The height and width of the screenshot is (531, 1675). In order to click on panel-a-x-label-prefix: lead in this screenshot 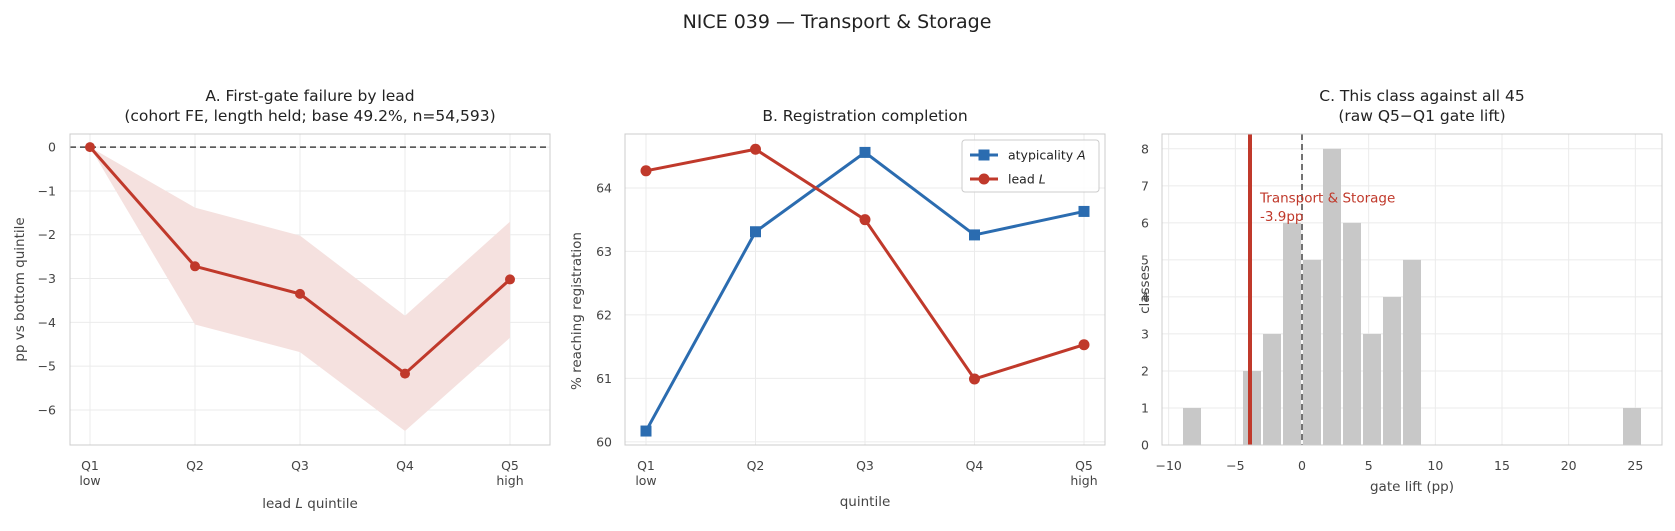, I will do `click(278, 504)`.